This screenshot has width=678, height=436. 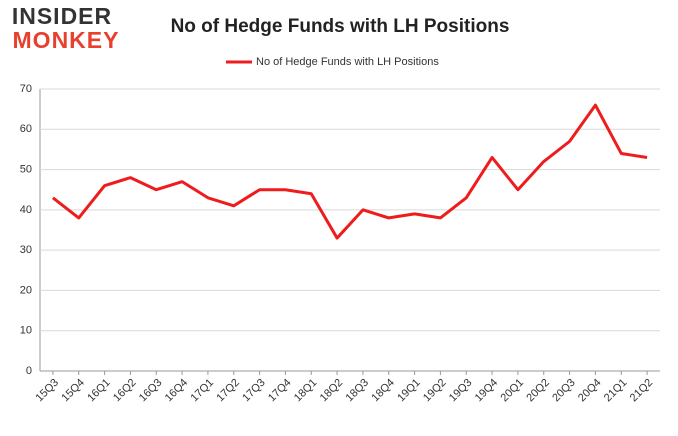 What do you see at coordinates (538, 391) in the screenshot?
I see `x-tick-label: 20Q2` at bounding box center [538, 391].